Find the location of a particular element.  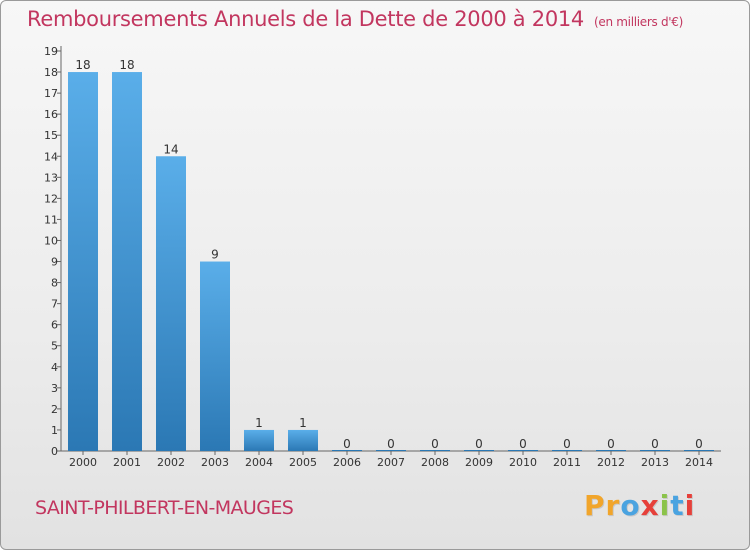

x-tick-label: 2008 is located at coordinates (435, 462).